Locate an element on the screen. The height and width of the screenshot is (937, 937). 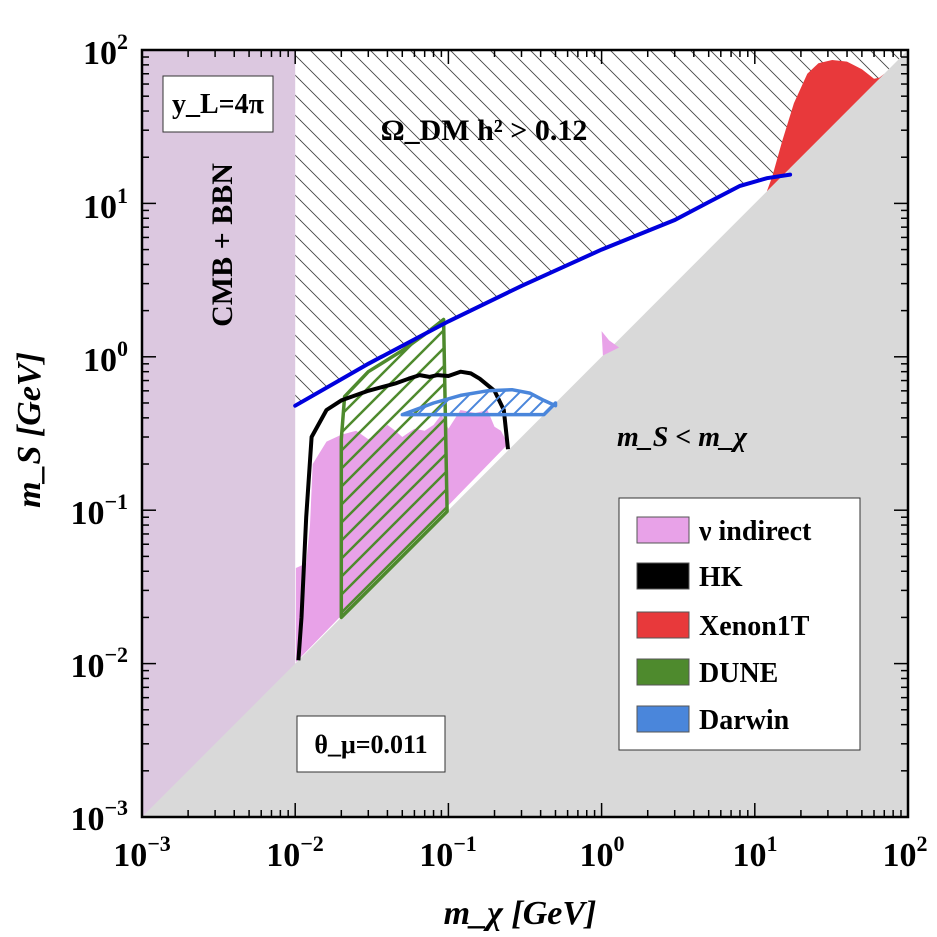
legend-swatch-dune is located at coordinates (663, 672).